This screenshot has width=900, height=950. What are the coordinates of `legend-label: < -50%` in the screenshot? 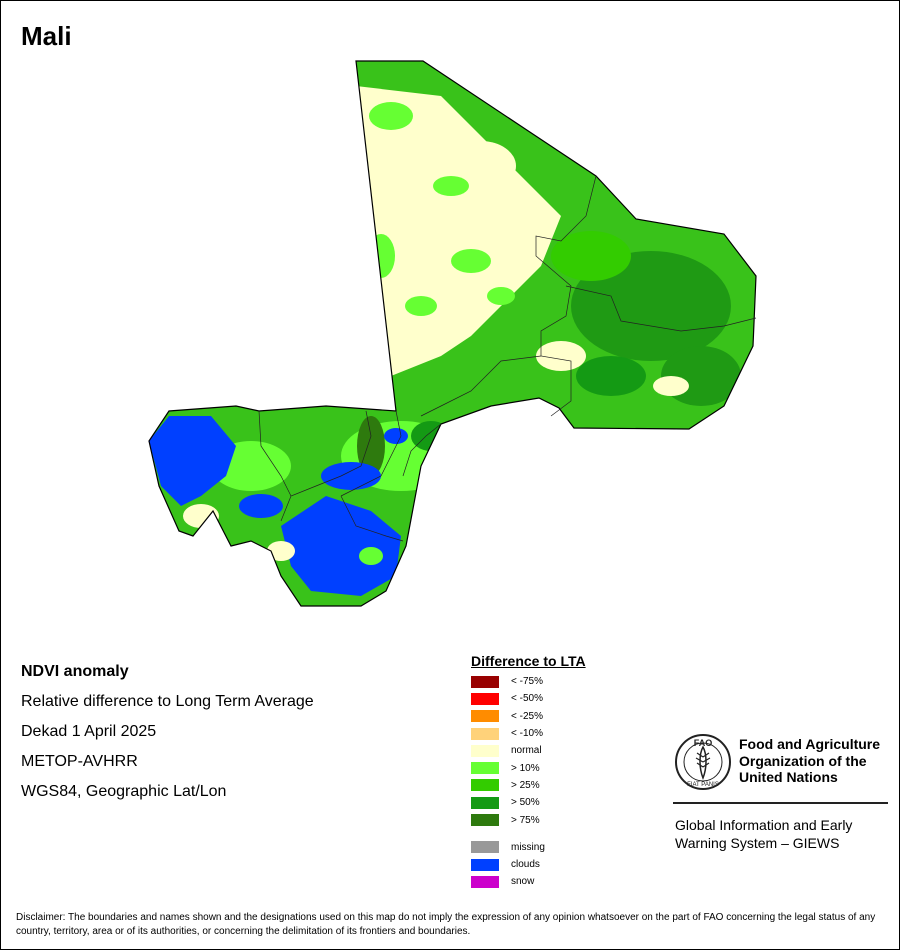 It's located at (527, 699).